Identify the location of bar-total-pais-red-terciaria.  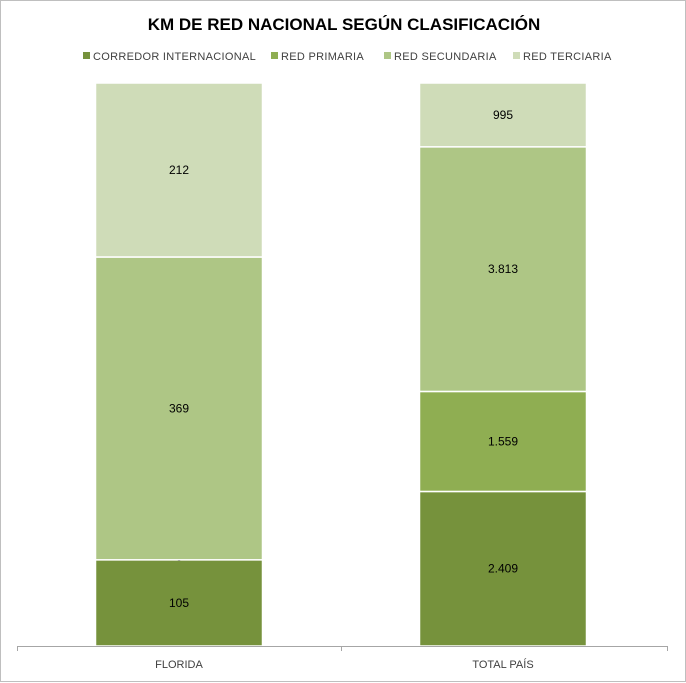
(503, 115).